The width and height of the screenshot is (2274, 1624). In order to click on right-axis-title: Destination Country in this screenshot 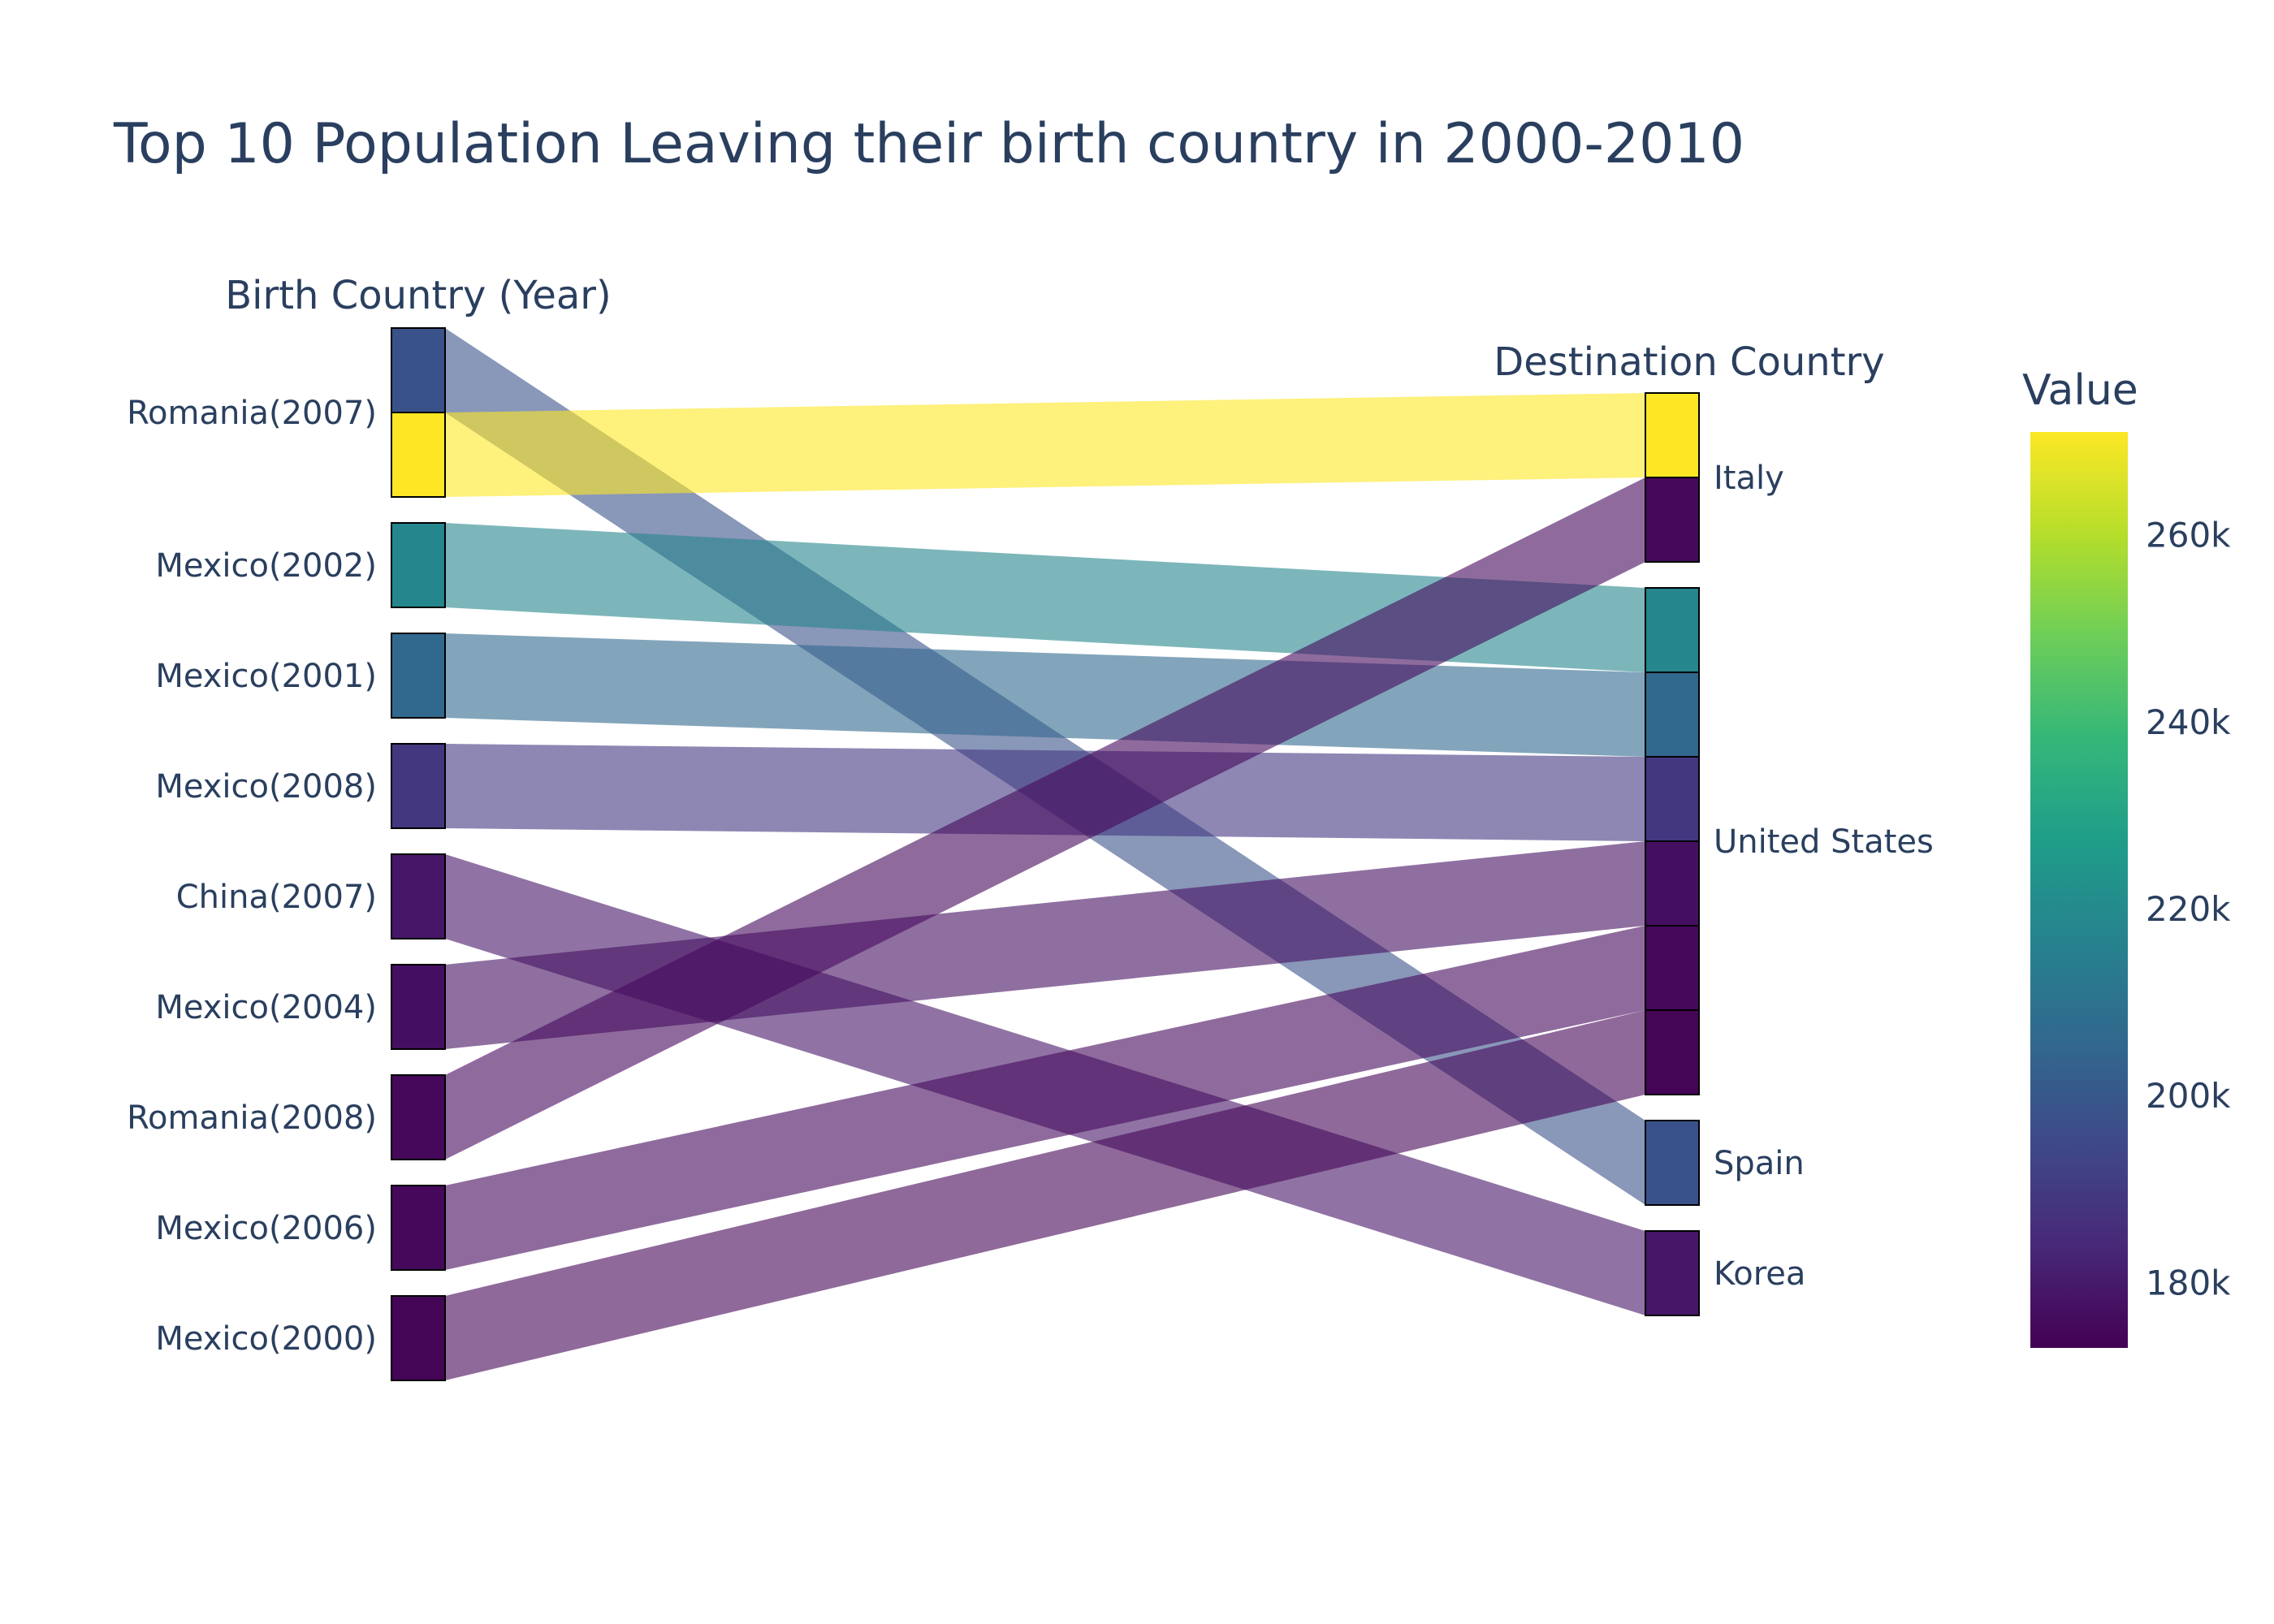, I will do `click(1689, 362)`.